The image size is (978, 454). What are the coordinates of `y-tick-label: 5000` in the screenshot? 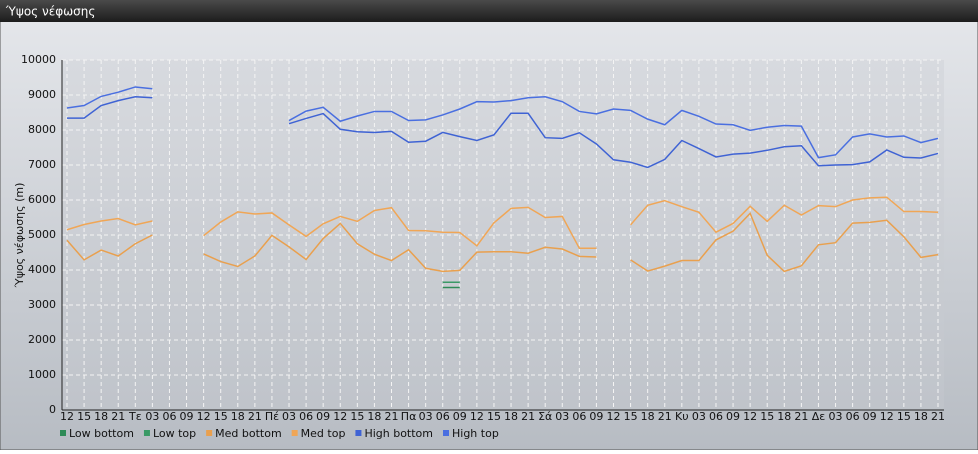 It's located at (42, 234).